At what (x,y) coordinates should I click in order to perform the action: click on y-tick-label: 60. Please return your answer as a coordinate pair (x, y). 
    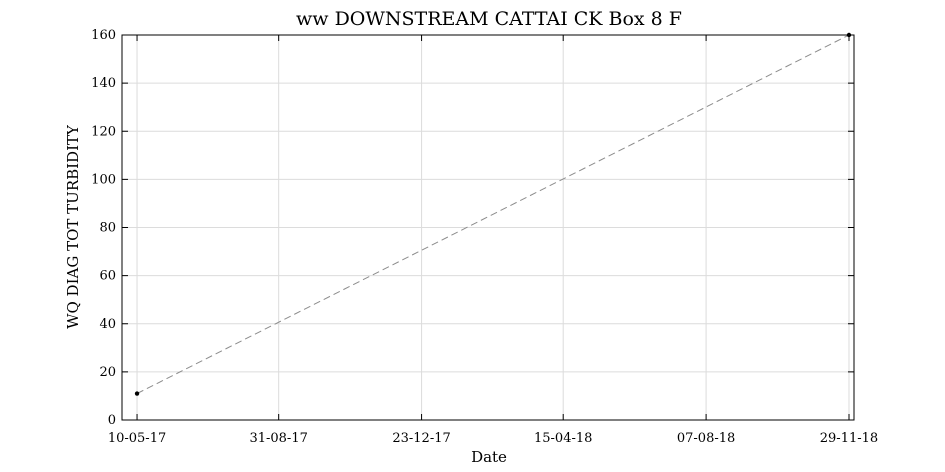
    Looking at the image, I should click on (107, 276).